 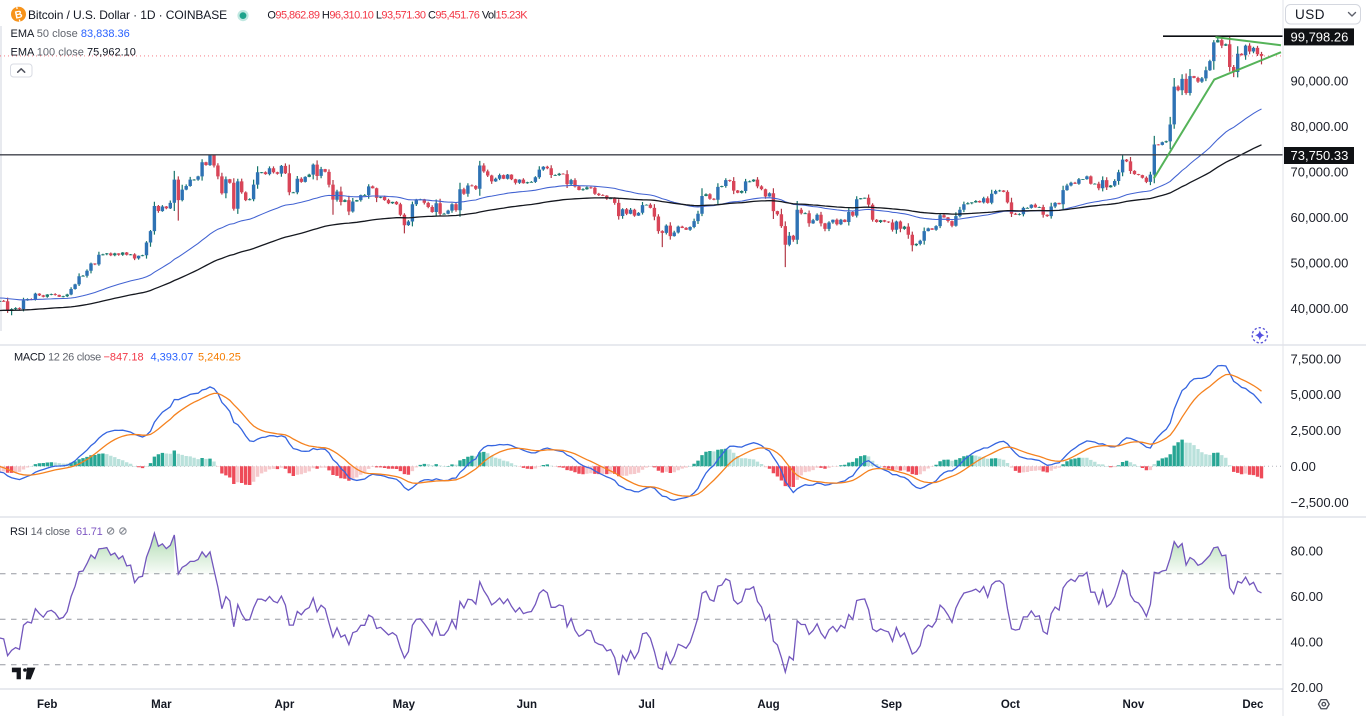 What do you see at coordinates (73, 53) in the screenshot?
I see `svg-text: EMA 100 close 75,962.10` at bounding box center [73, 53].